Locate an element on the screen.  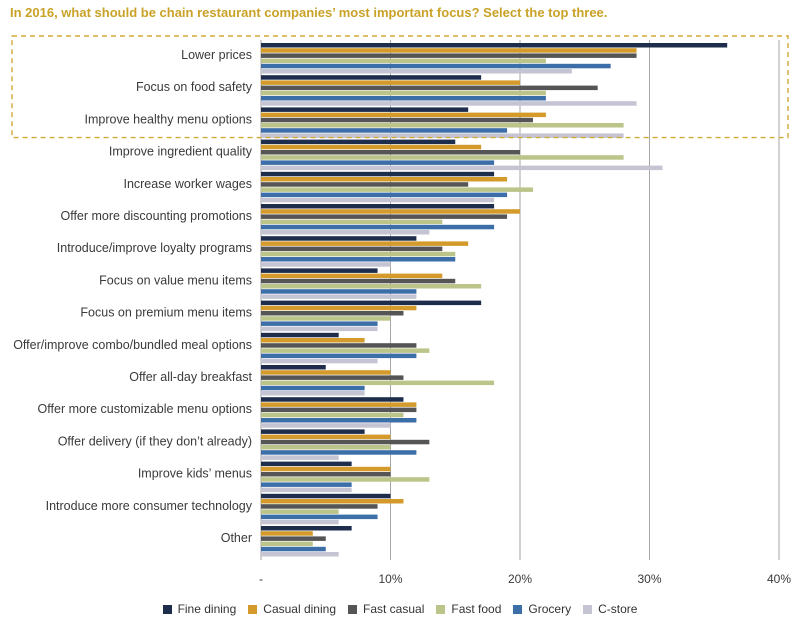
category-label-10: Offer/improve combo/bundled meal options is located at coordinates (132, 345).